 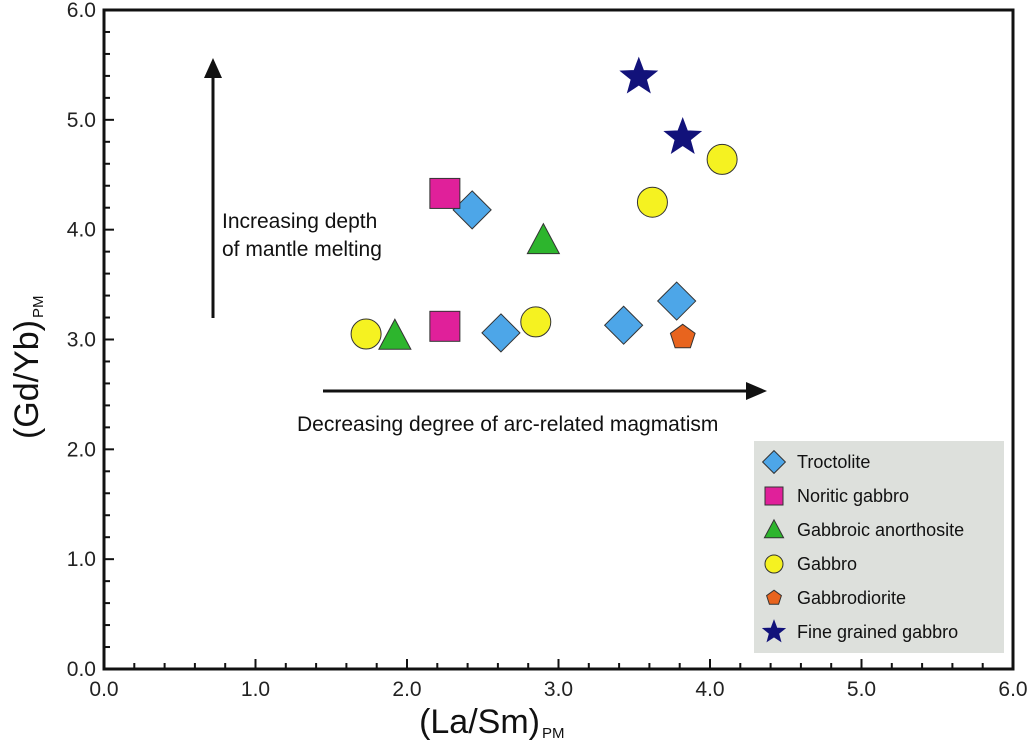 I want to click on x-tick-label: 1.0, so click(x=255, y=689).